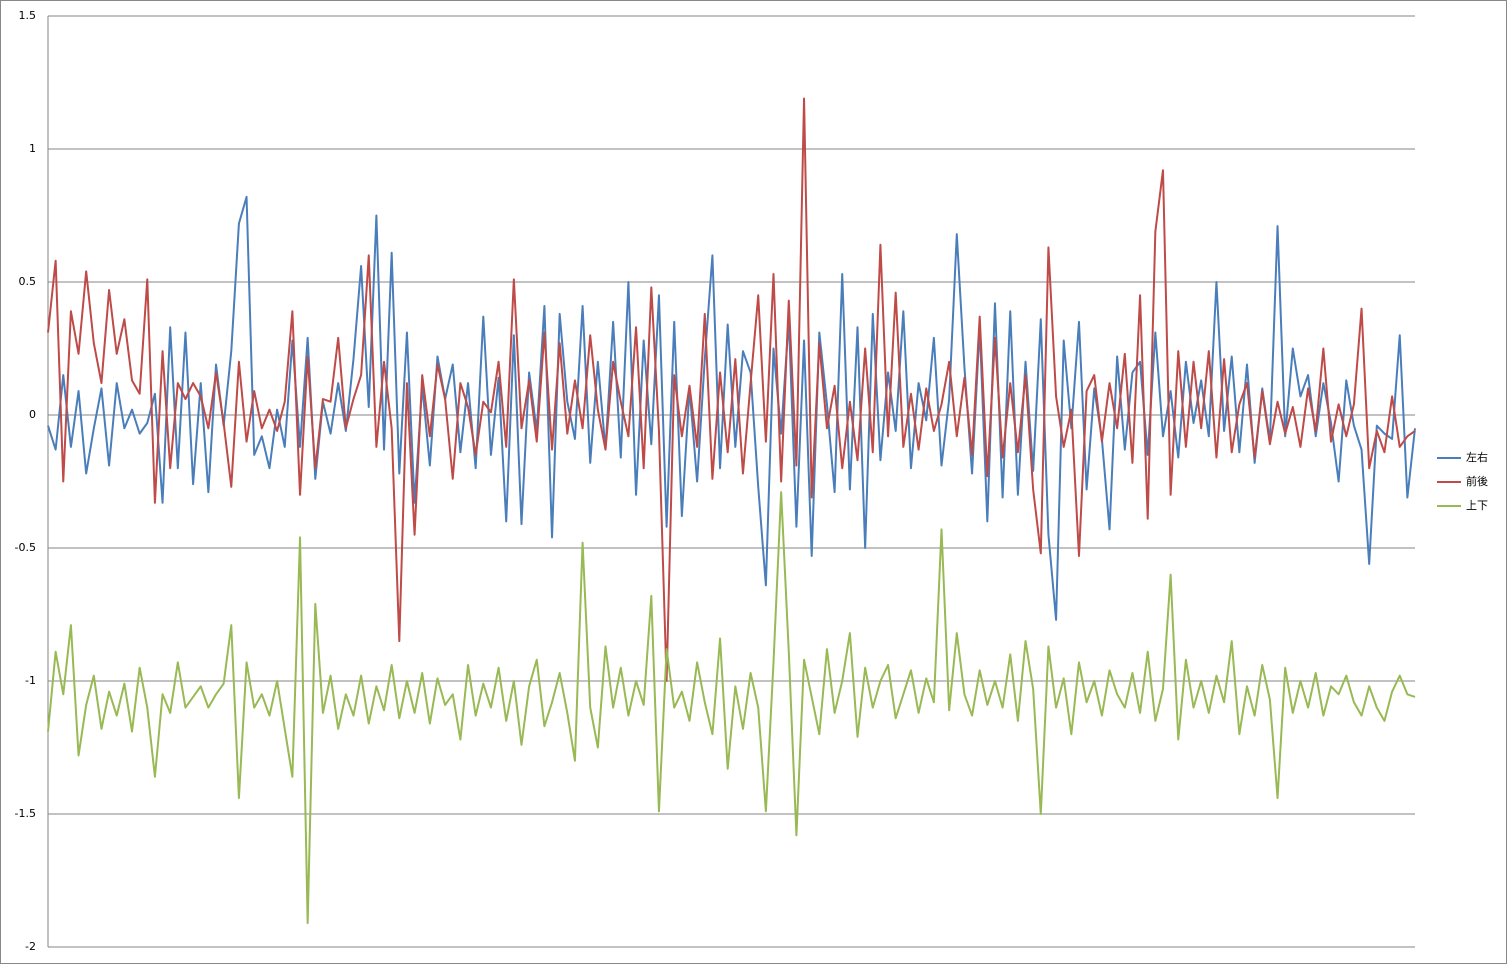  What do you see at coordinates (30, 946) in the screenshot?
I see `y-tick-label: -2` at bounding box center [30, 946].